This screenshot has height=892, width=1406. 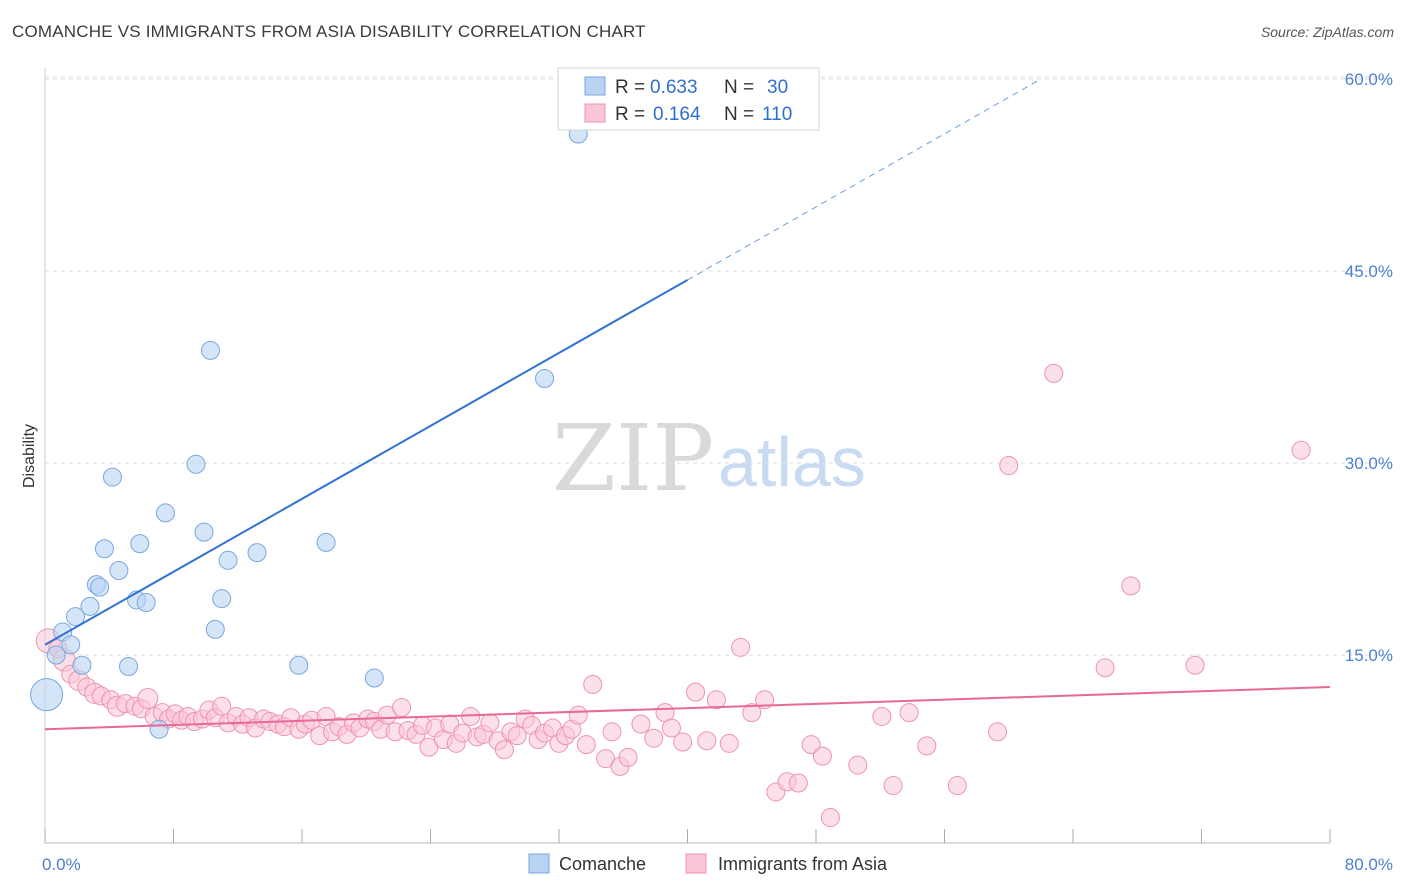 What do you see at coordinates (595, 113) in the screenshot?
I see `legend-swatch-asia` at bounding box center [595, 113].